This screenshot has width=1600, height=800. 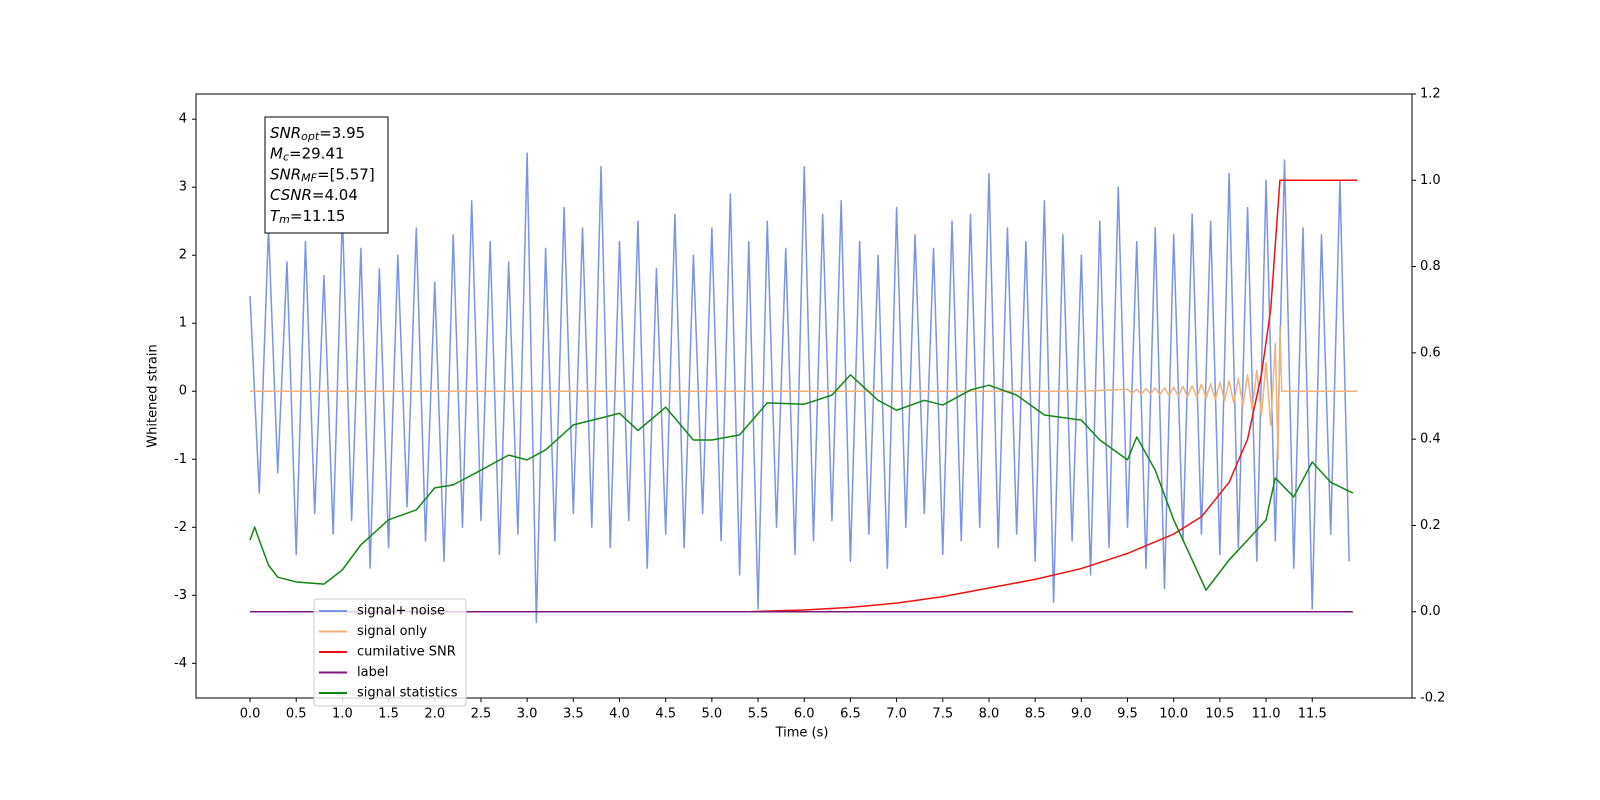 I want to click on x-tick-label: 10.5, so click(x=1219, y=714).